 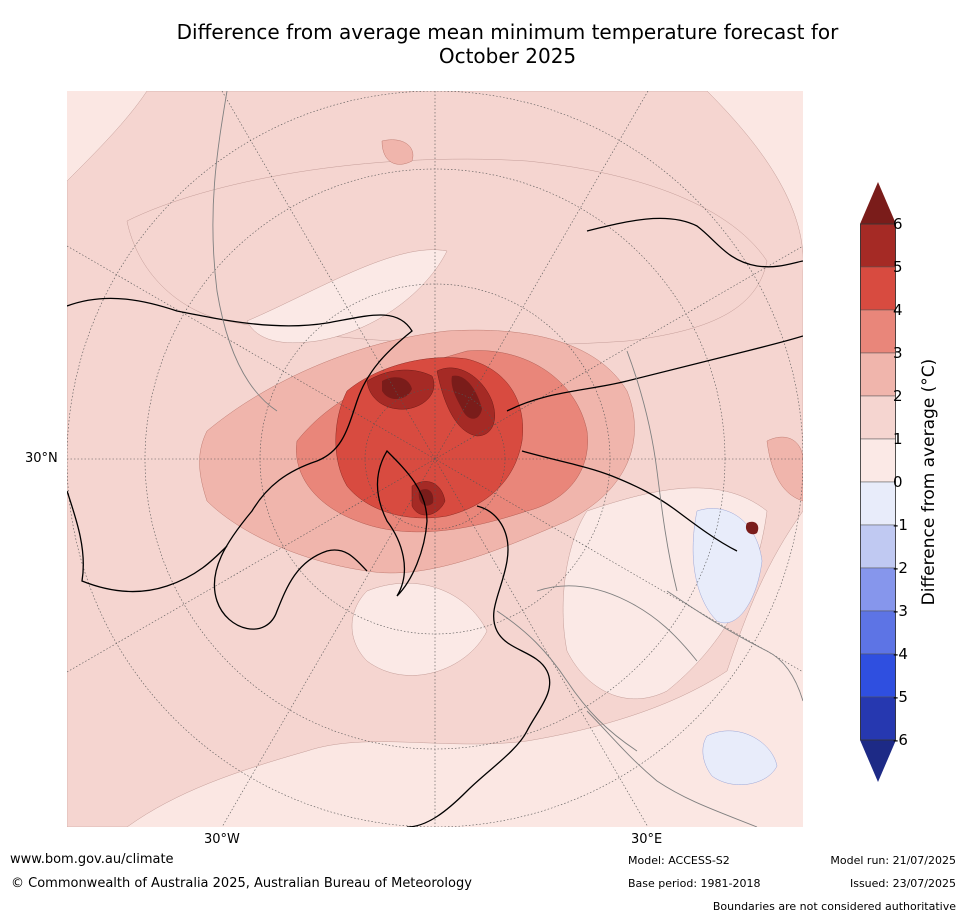 What do you see at coordinates (727, 566) in the screenshot?
I see `anomaly-neg-patch-a` at bounding box center [727, 566].